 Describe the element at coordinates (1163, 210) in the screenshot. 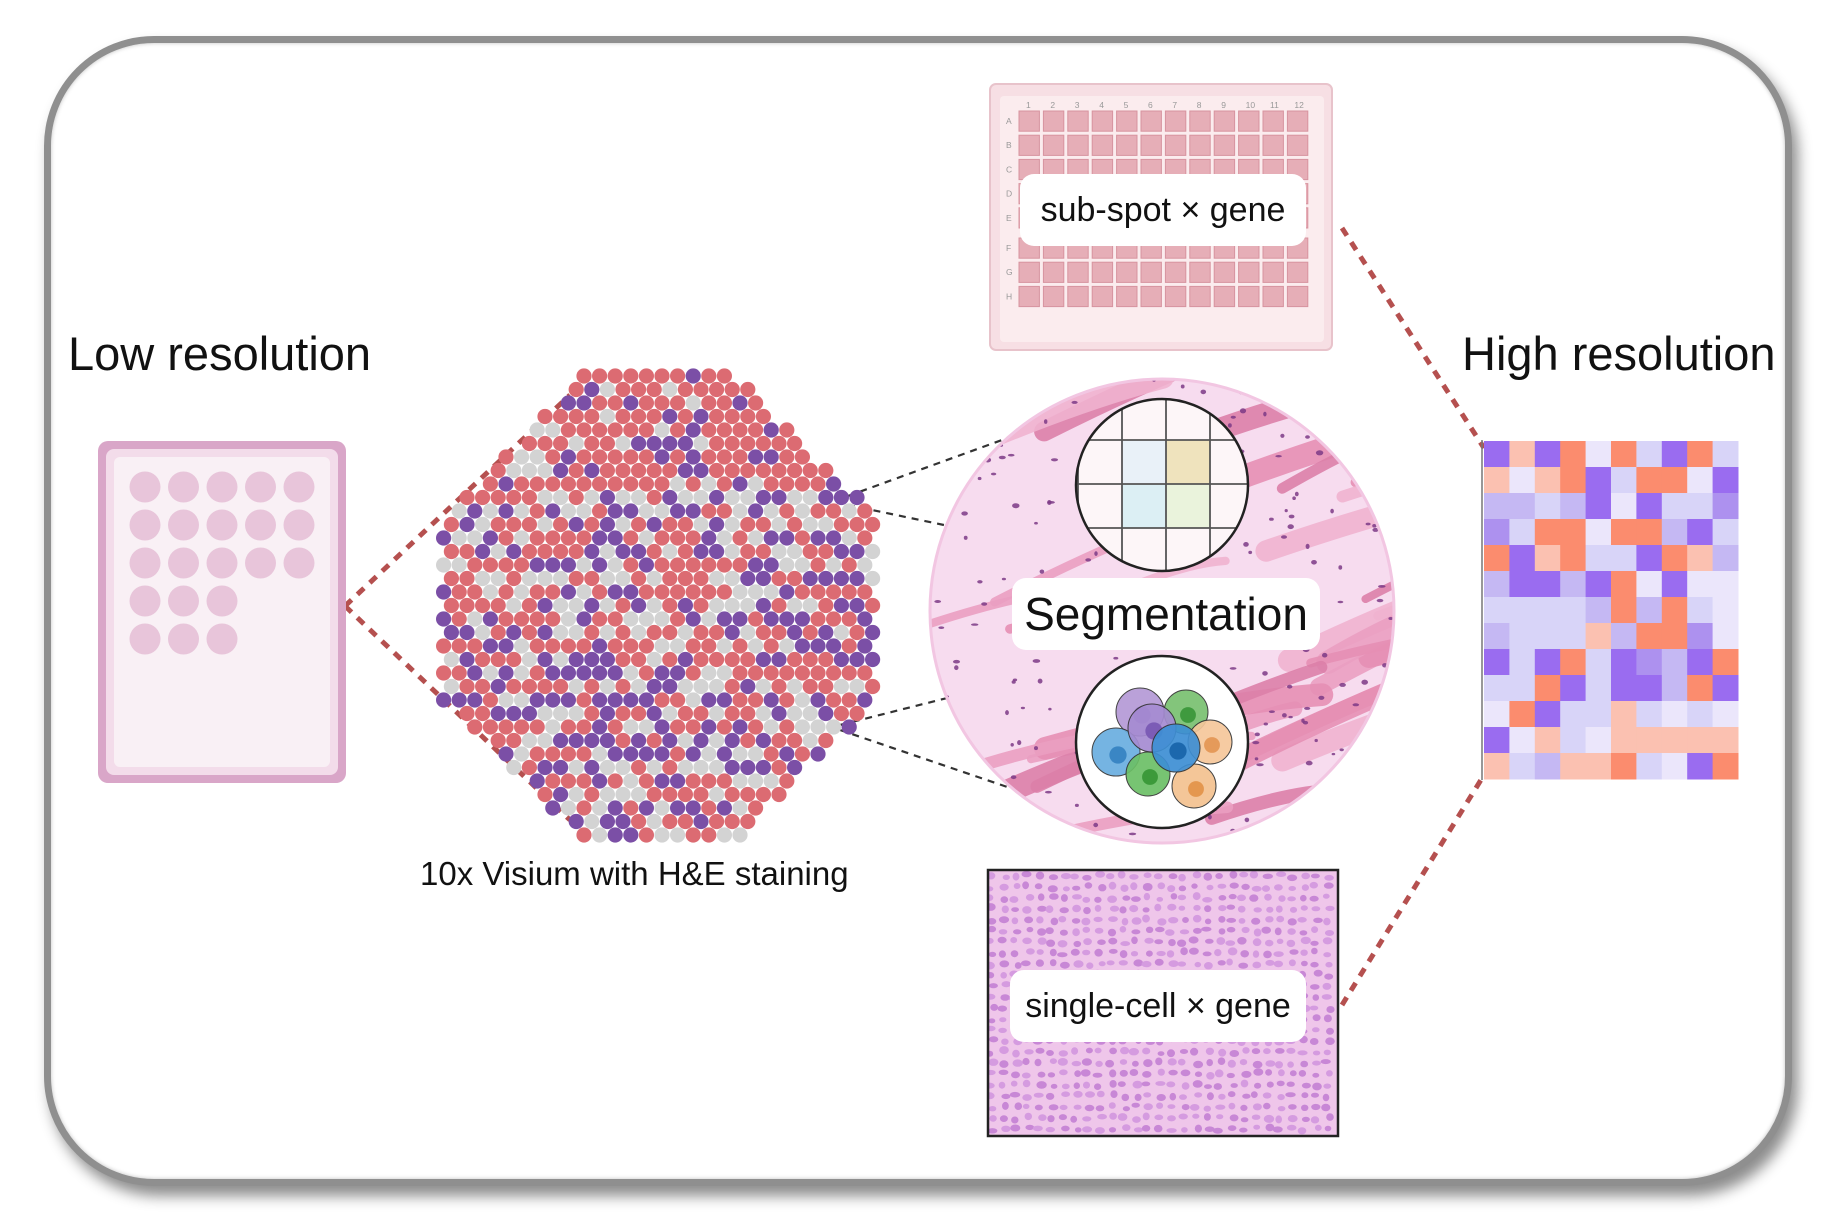

I see `subspot-gene-label: sub-spot × gene` at that location.